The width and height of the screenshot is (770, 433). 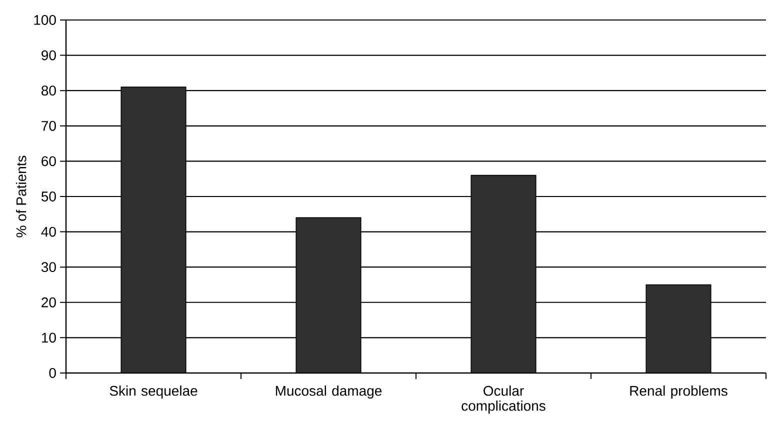 What do you see at coordinates (49, 337) in the screenshot?
I see `y-tick-label: 10` at bounding box center [49, 337].